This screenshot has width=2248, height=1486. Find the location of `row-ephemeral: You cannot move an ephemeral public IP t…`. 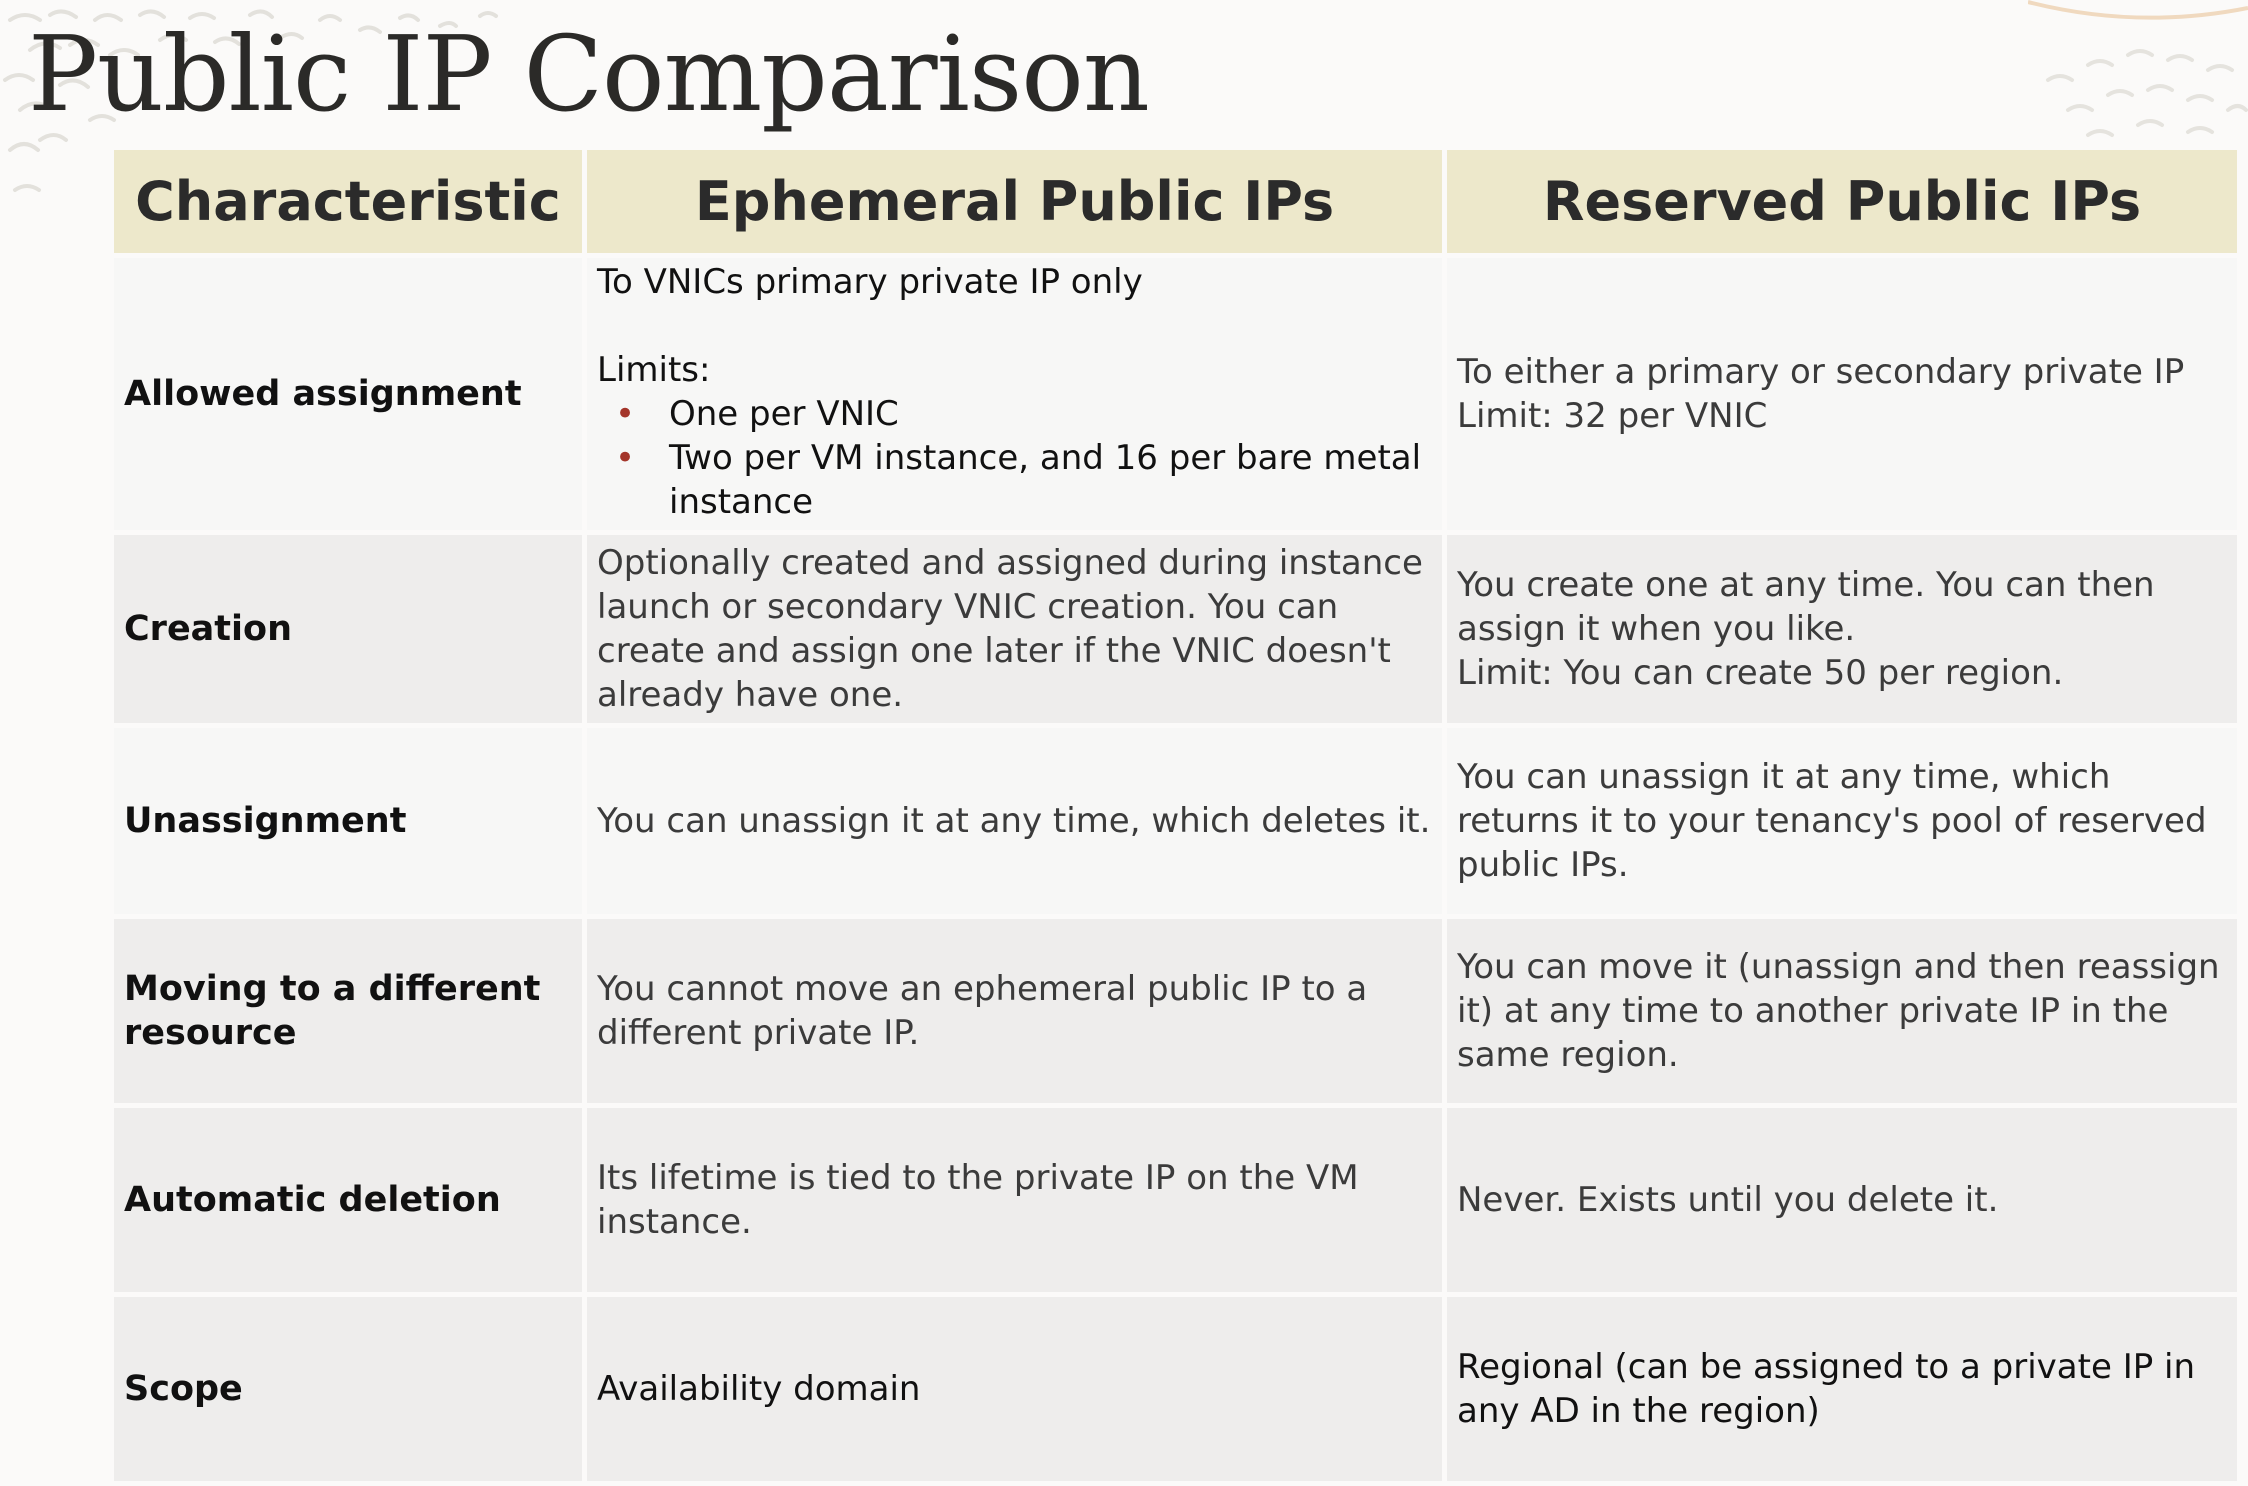

row-ephemeral: You cannot move an ephemeral public IP t… is located at coordinates (1014, 1011).